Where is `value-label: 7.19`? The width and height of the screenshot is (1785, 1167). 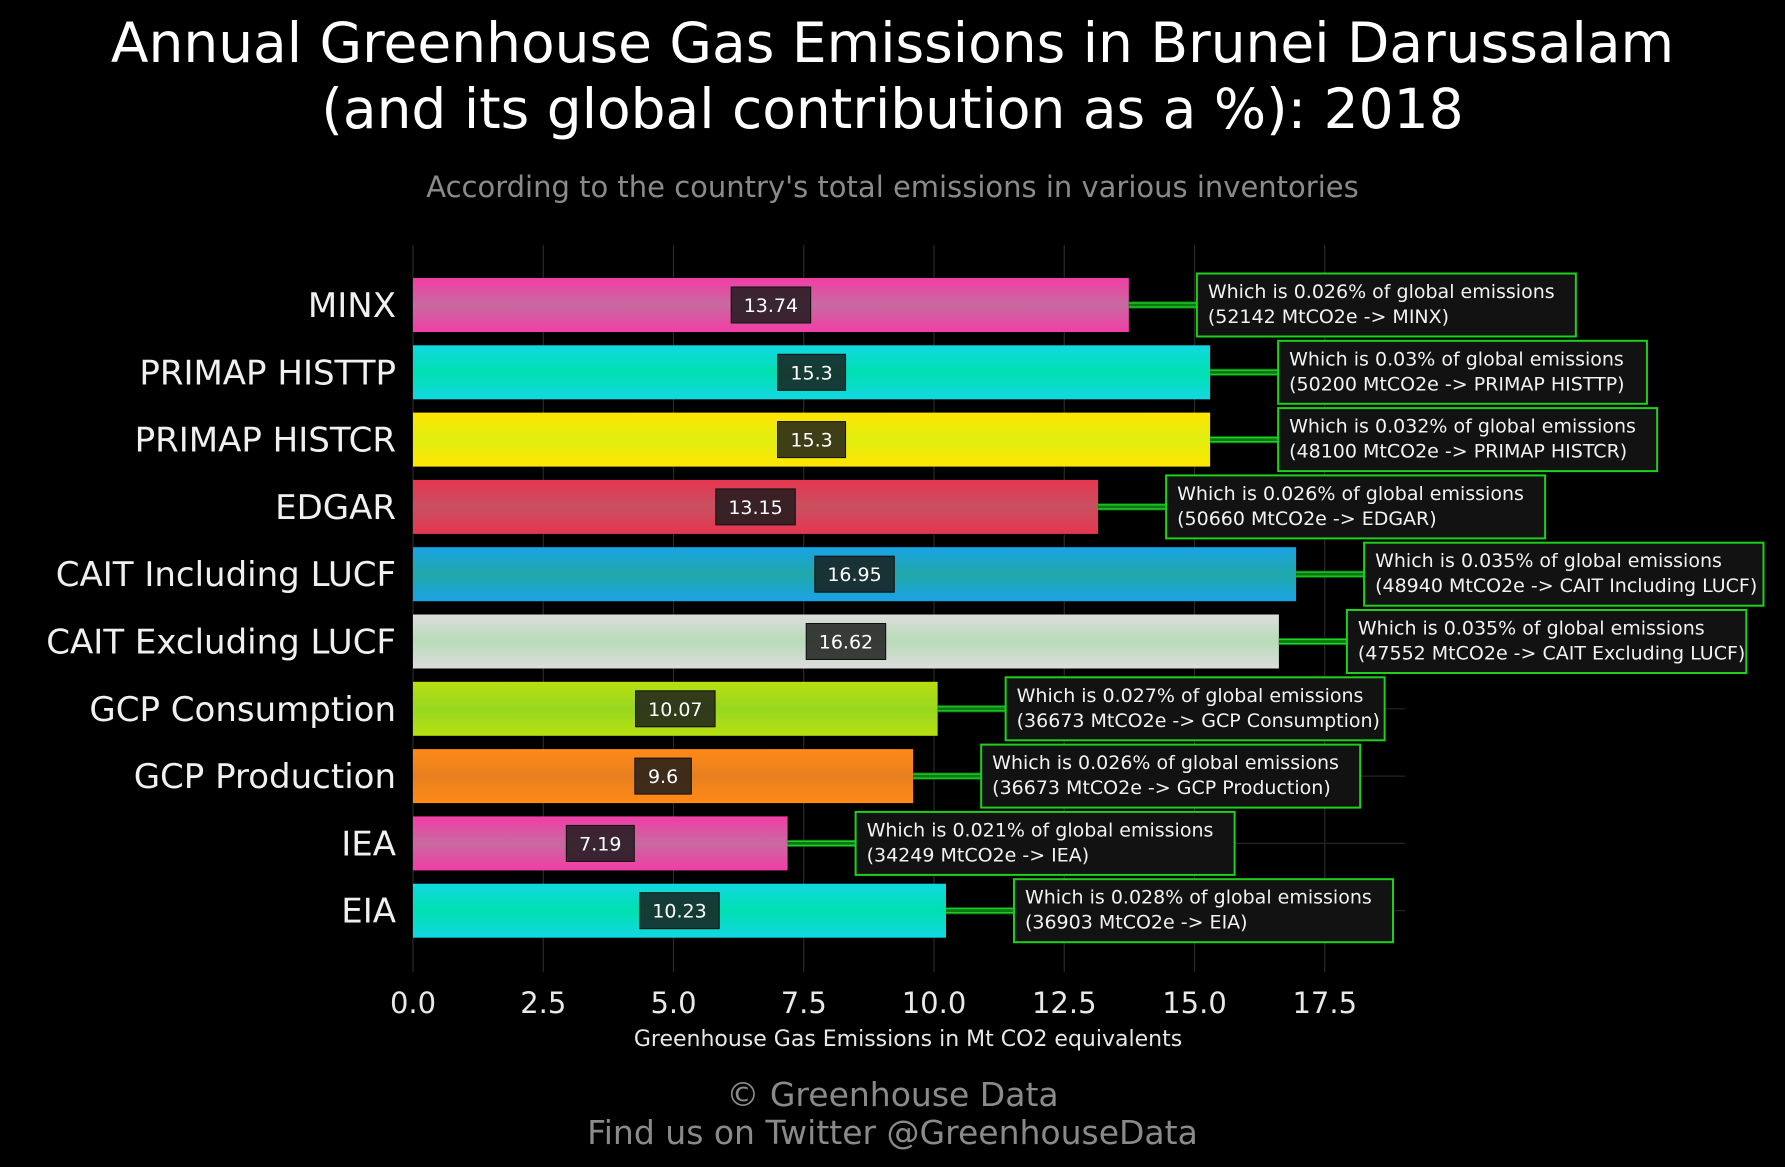
value-label: 7.19 is located at coordinates (600, 844).